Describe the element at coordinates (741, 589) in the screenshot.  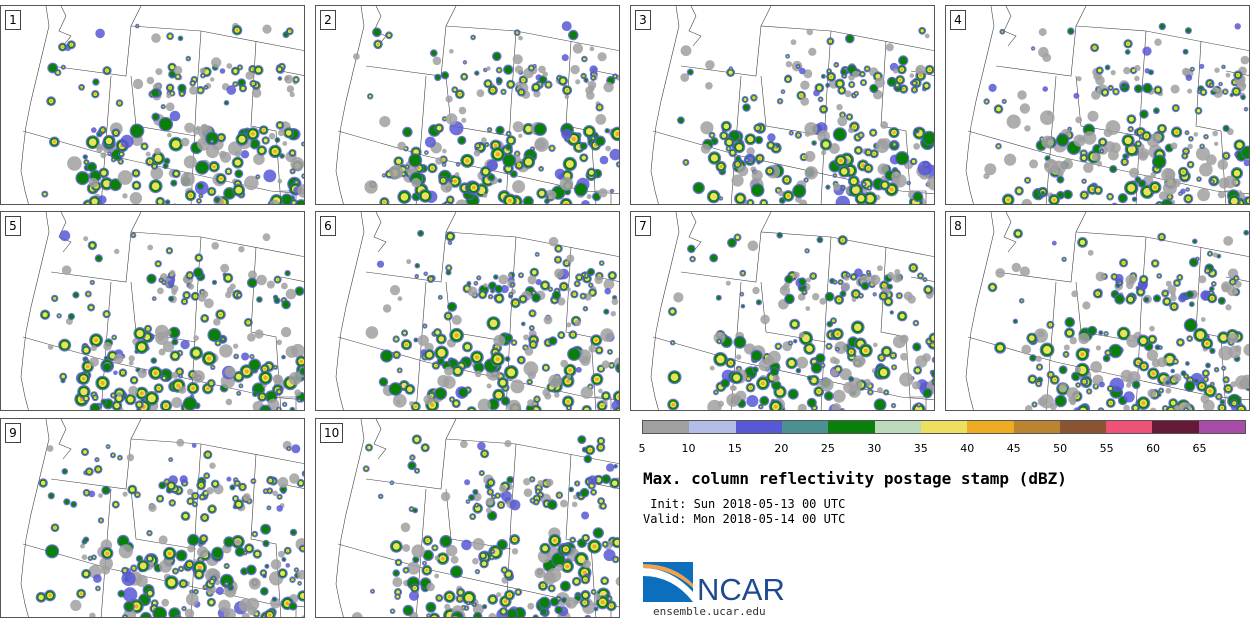
I see `ncar-logo-text: NCAR` at that location.